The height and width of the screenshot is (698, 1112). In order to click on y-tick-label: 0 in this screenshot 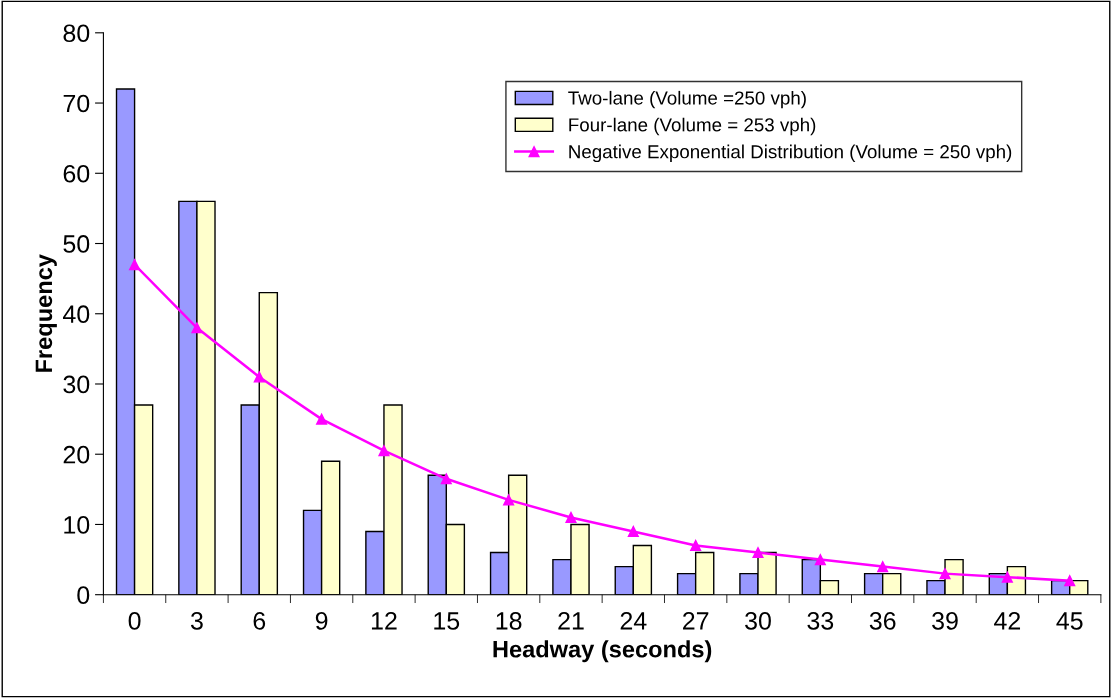, I will do `click(83, 595)`.